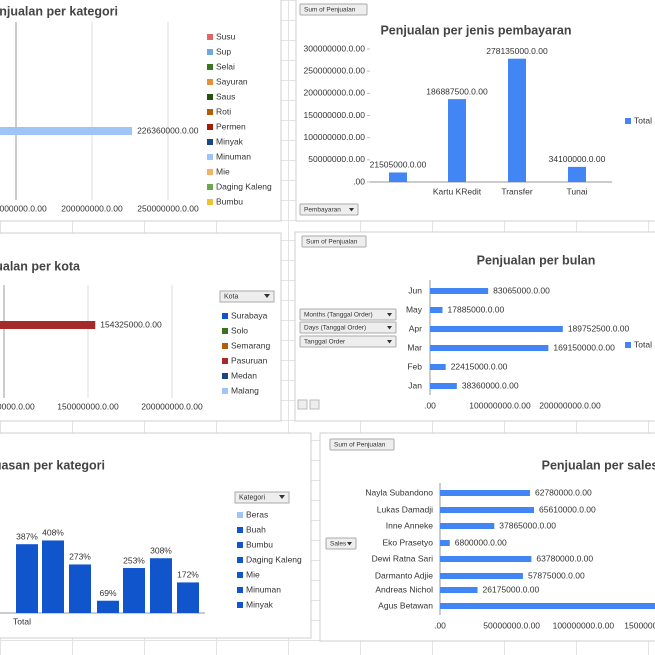  I want to click on chart-title: Penjualan per kota, so click(40, 266).